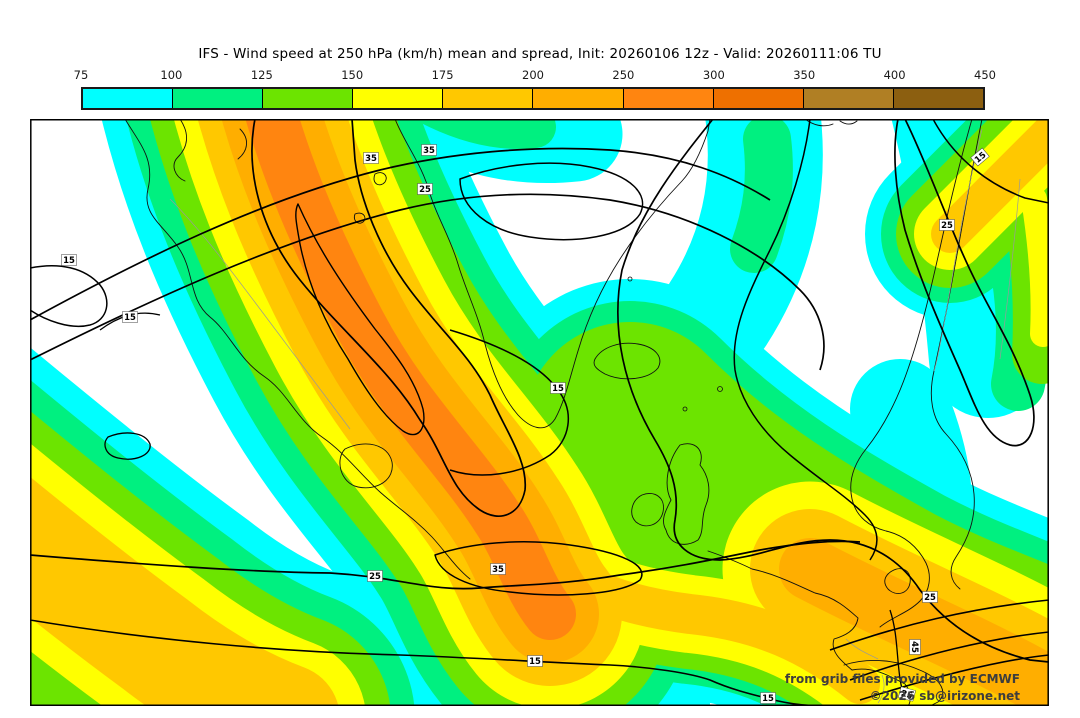 The width and height of the screenshot is (1080, 718). Describe the element at coordinates (894, 75) in the screenshot. I see `colorbar-tick-label: 400` at that location.